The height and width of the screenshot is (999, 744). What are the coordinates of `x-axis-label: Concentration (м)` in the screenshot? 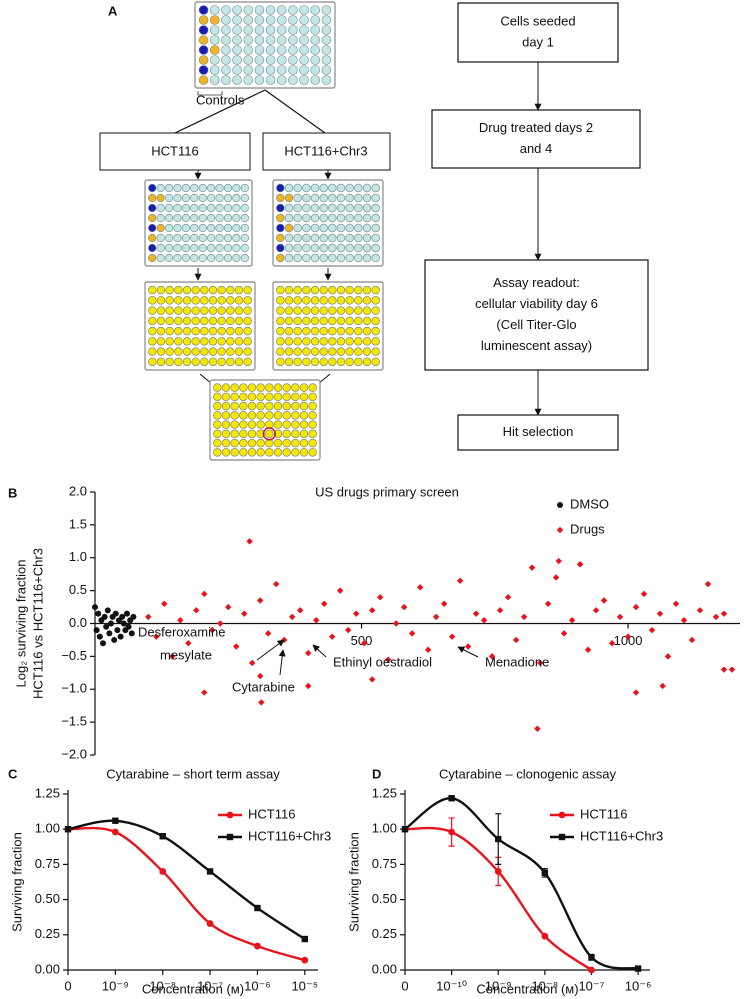 It's located at (527, 988).